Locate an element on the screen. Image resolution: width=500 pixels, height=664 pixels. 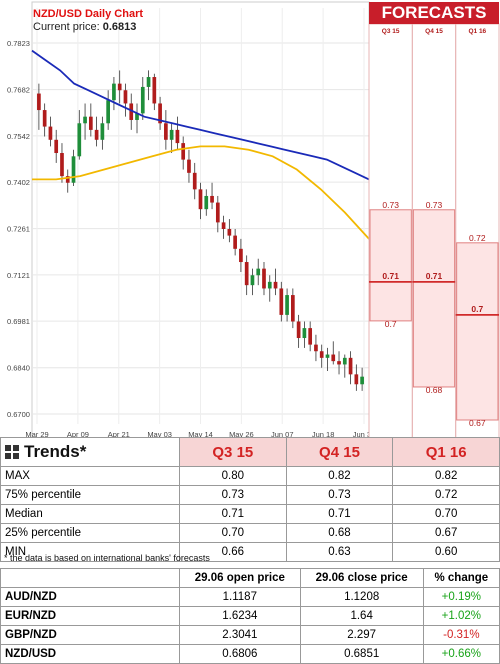
current-price-label: Current price: is located at coordinates (66, 27).